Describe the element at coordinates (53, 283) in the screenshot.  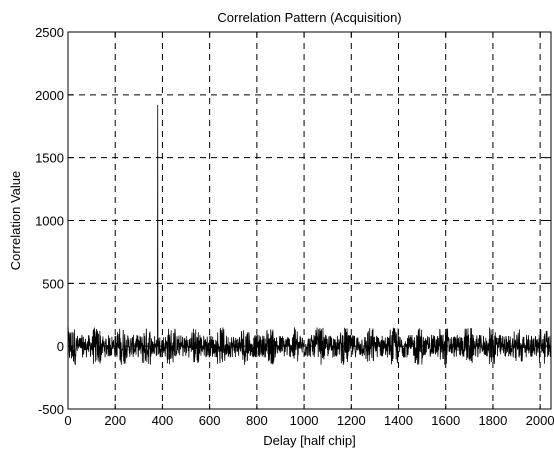
I see `y-tick-label: 500` at that location.